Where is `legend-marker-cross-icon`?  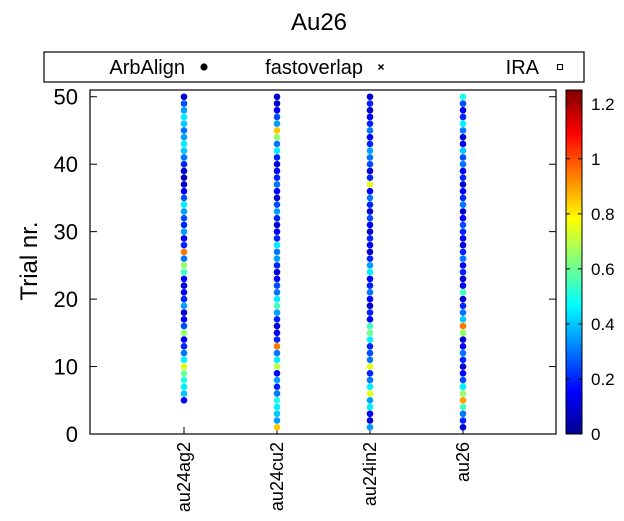
legend-marker-cross-icon is located at coordinates (381, 67).